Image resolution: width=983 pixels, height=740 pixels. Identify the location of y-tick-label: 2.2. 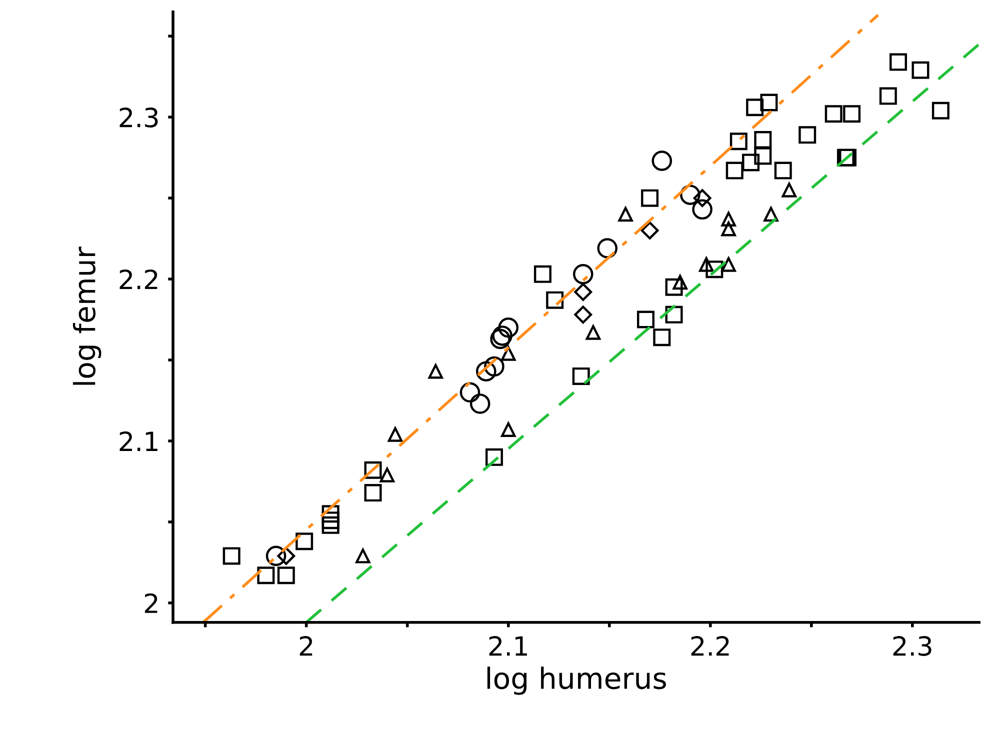
(139, 279).